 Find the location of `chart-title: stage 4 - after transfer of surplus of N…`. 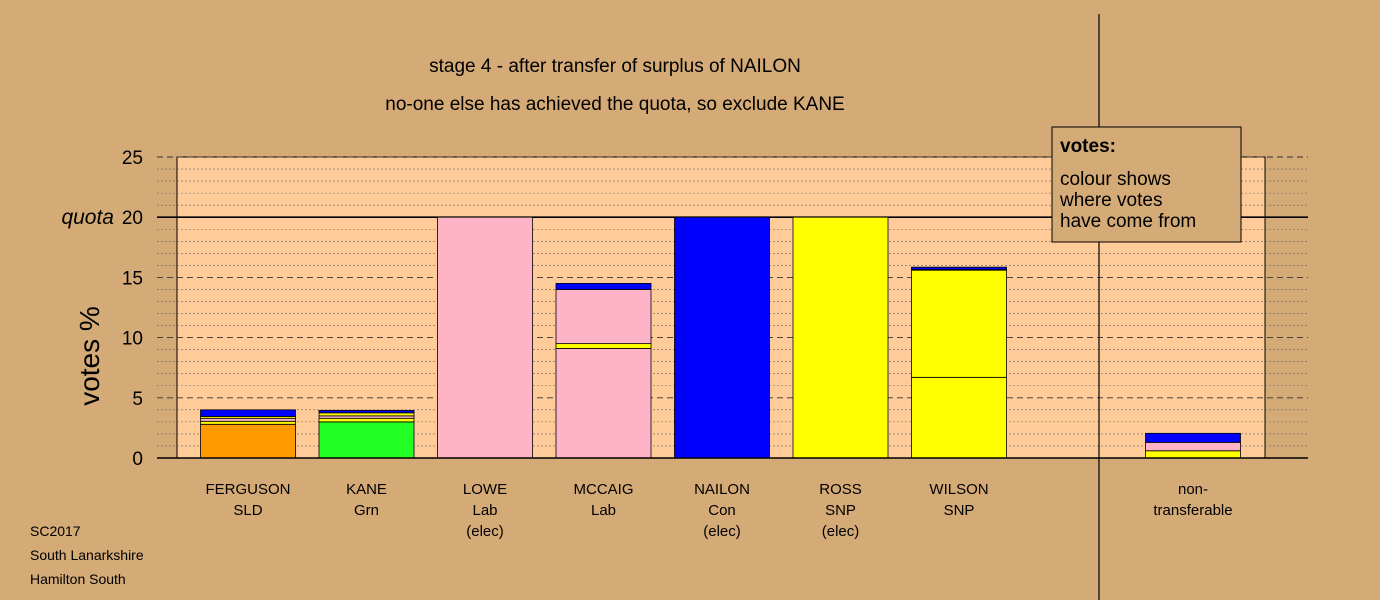

chart-title: stage 4 - after transfer of surplus of N… is located at coordinates (615, 66).